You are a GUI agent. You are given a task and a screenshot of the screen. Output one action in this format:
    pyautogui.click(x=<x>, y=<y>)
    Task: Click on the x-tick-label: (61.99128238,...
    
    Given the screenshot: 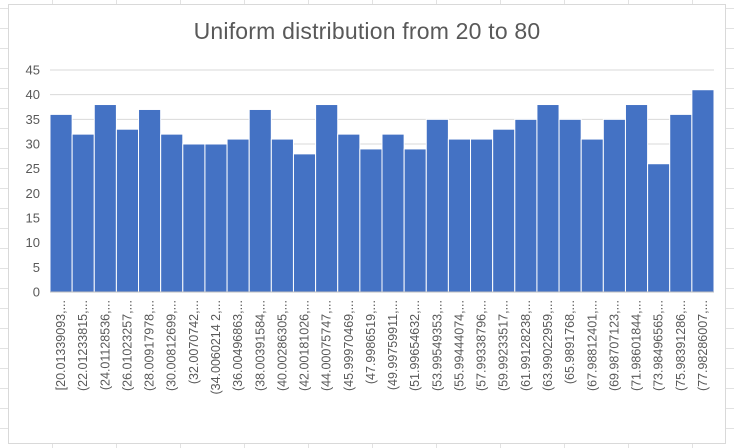 What is the action you would take?
    pyautogui.click(x=526, y=345)
    